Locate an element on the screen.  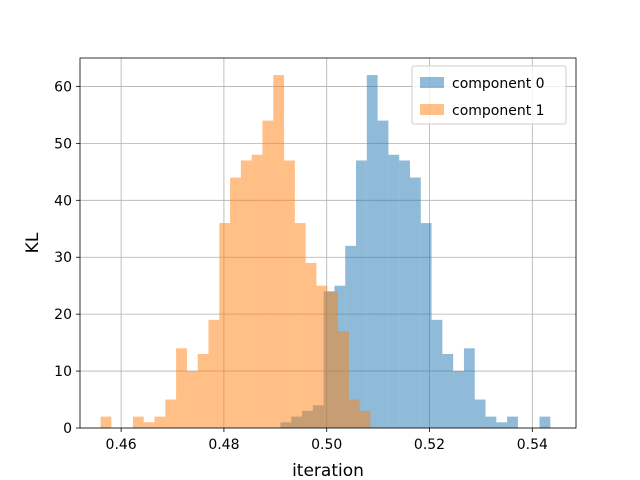
legend-box is located at coordinates (489, 95).